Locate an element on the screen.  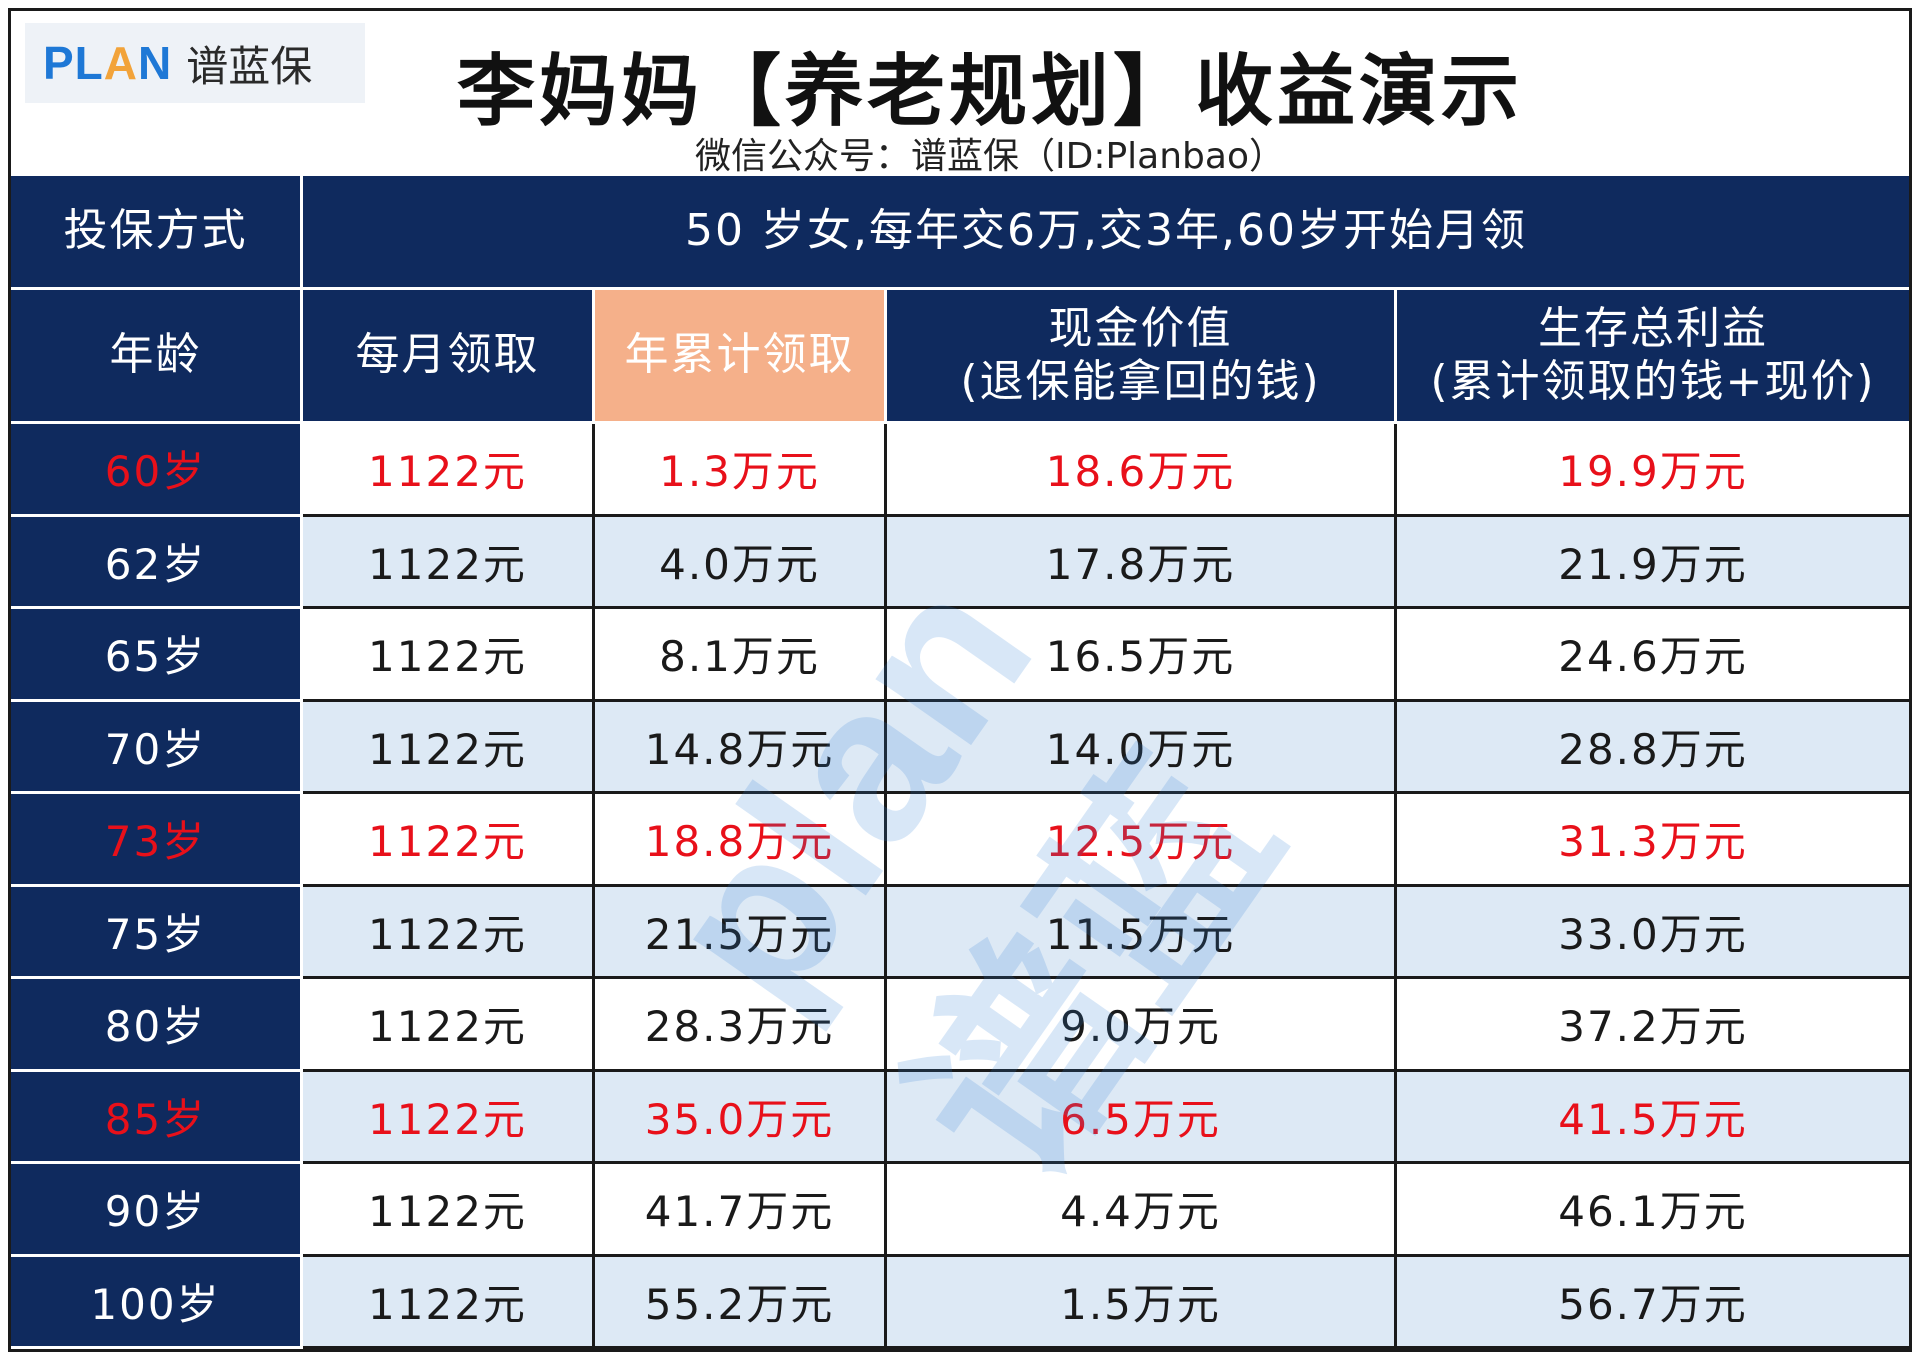
row-cash-value: 11.5万元 is located at coordinates (1142, 932).